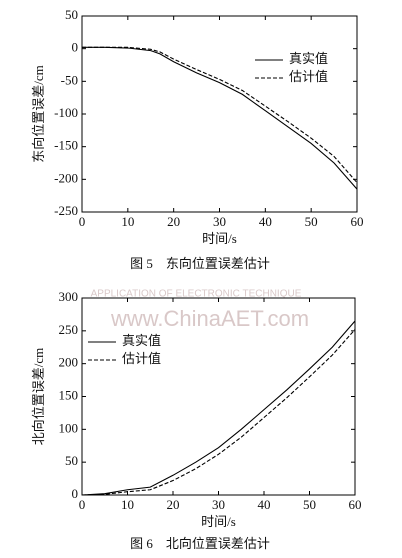 The height and width of the screenshot is (558, 402). What do you see at coordinates (69, 394) in the screenshot?
I see `y-tick-label: 150` at bounding box center [69, 394].